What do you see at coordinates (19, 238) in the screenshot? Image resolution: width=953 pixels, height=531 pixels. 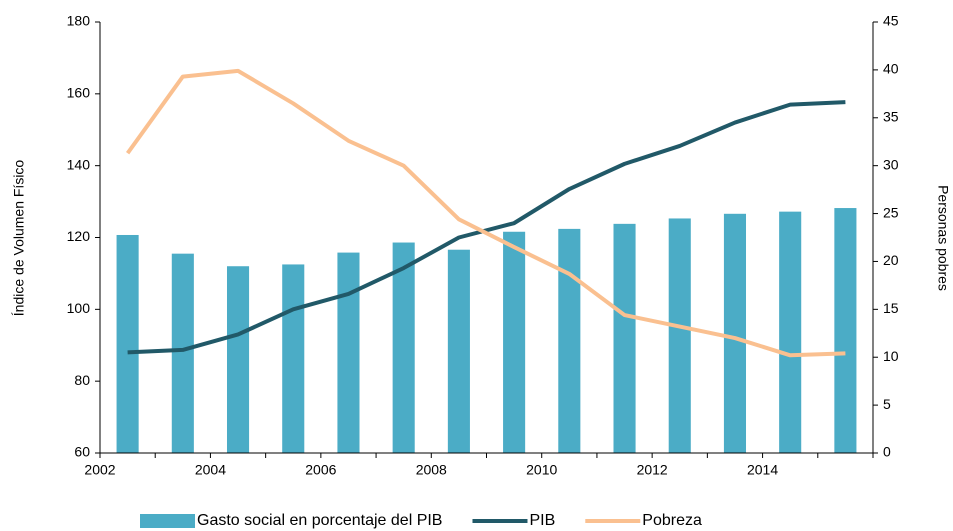 I see `y-axis-label: Índice de Volumen Físico` at bounding box center [19, 238].